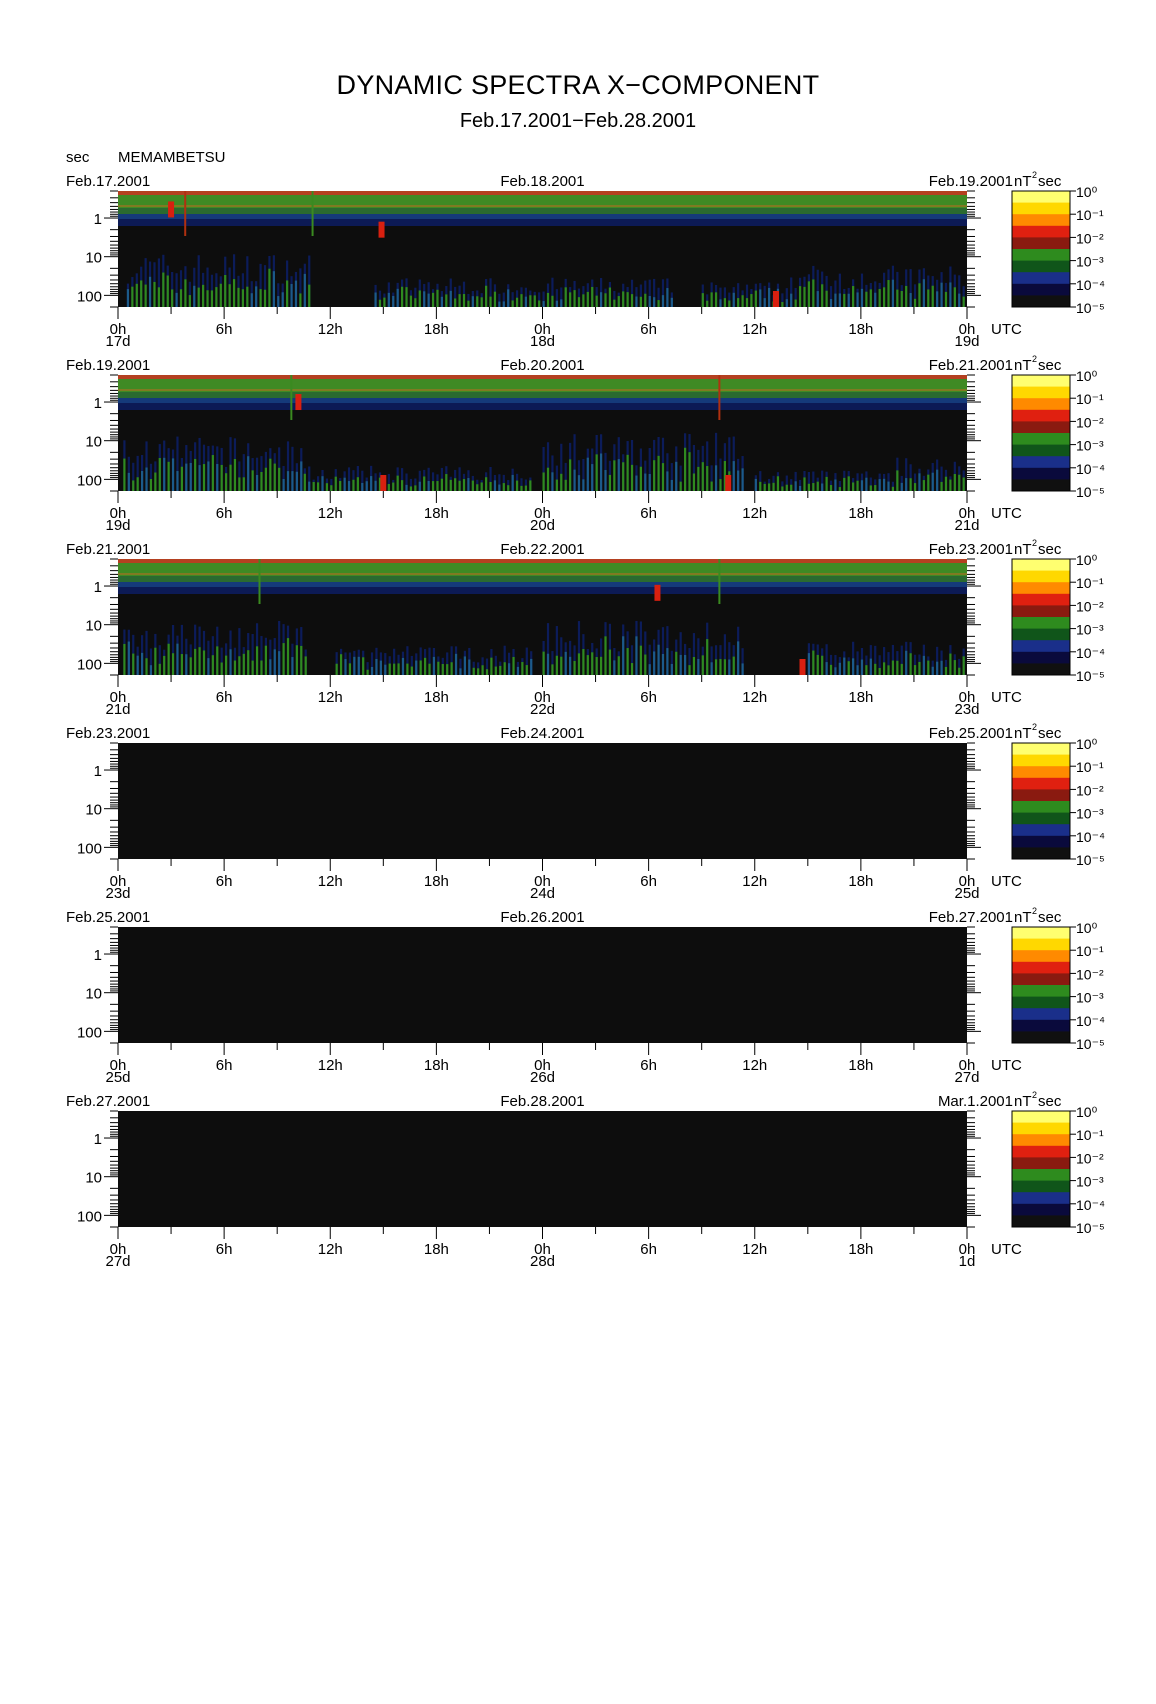 The image size is (1156, 1704). What do you see at coordinates (529, 985) in the screenshot?
I see `y-axis: 1 10 100` at bounding box center [529, 985].